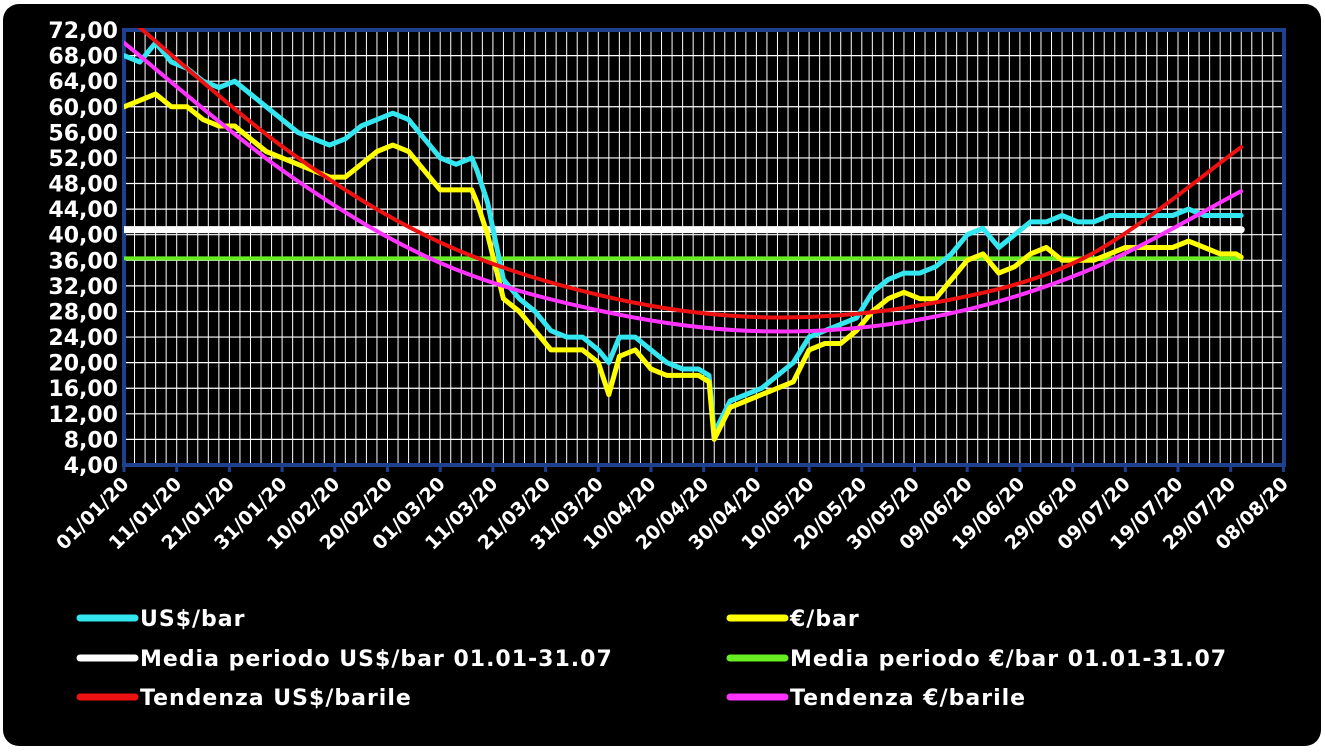 The height and width of the screenshot is (754, 1325). I want to click on y-tick-label: 32,00, so click(83, 287).